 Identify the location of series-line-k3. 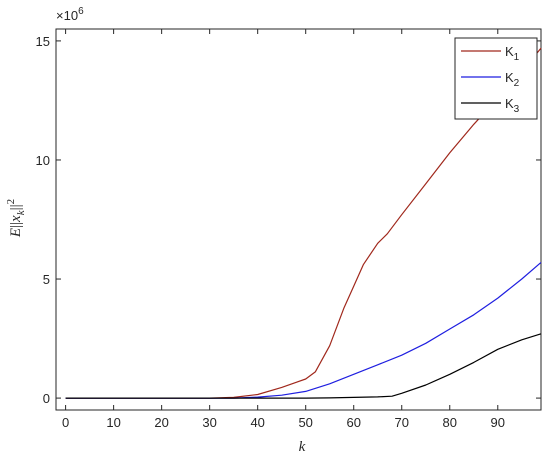
(303, 366).